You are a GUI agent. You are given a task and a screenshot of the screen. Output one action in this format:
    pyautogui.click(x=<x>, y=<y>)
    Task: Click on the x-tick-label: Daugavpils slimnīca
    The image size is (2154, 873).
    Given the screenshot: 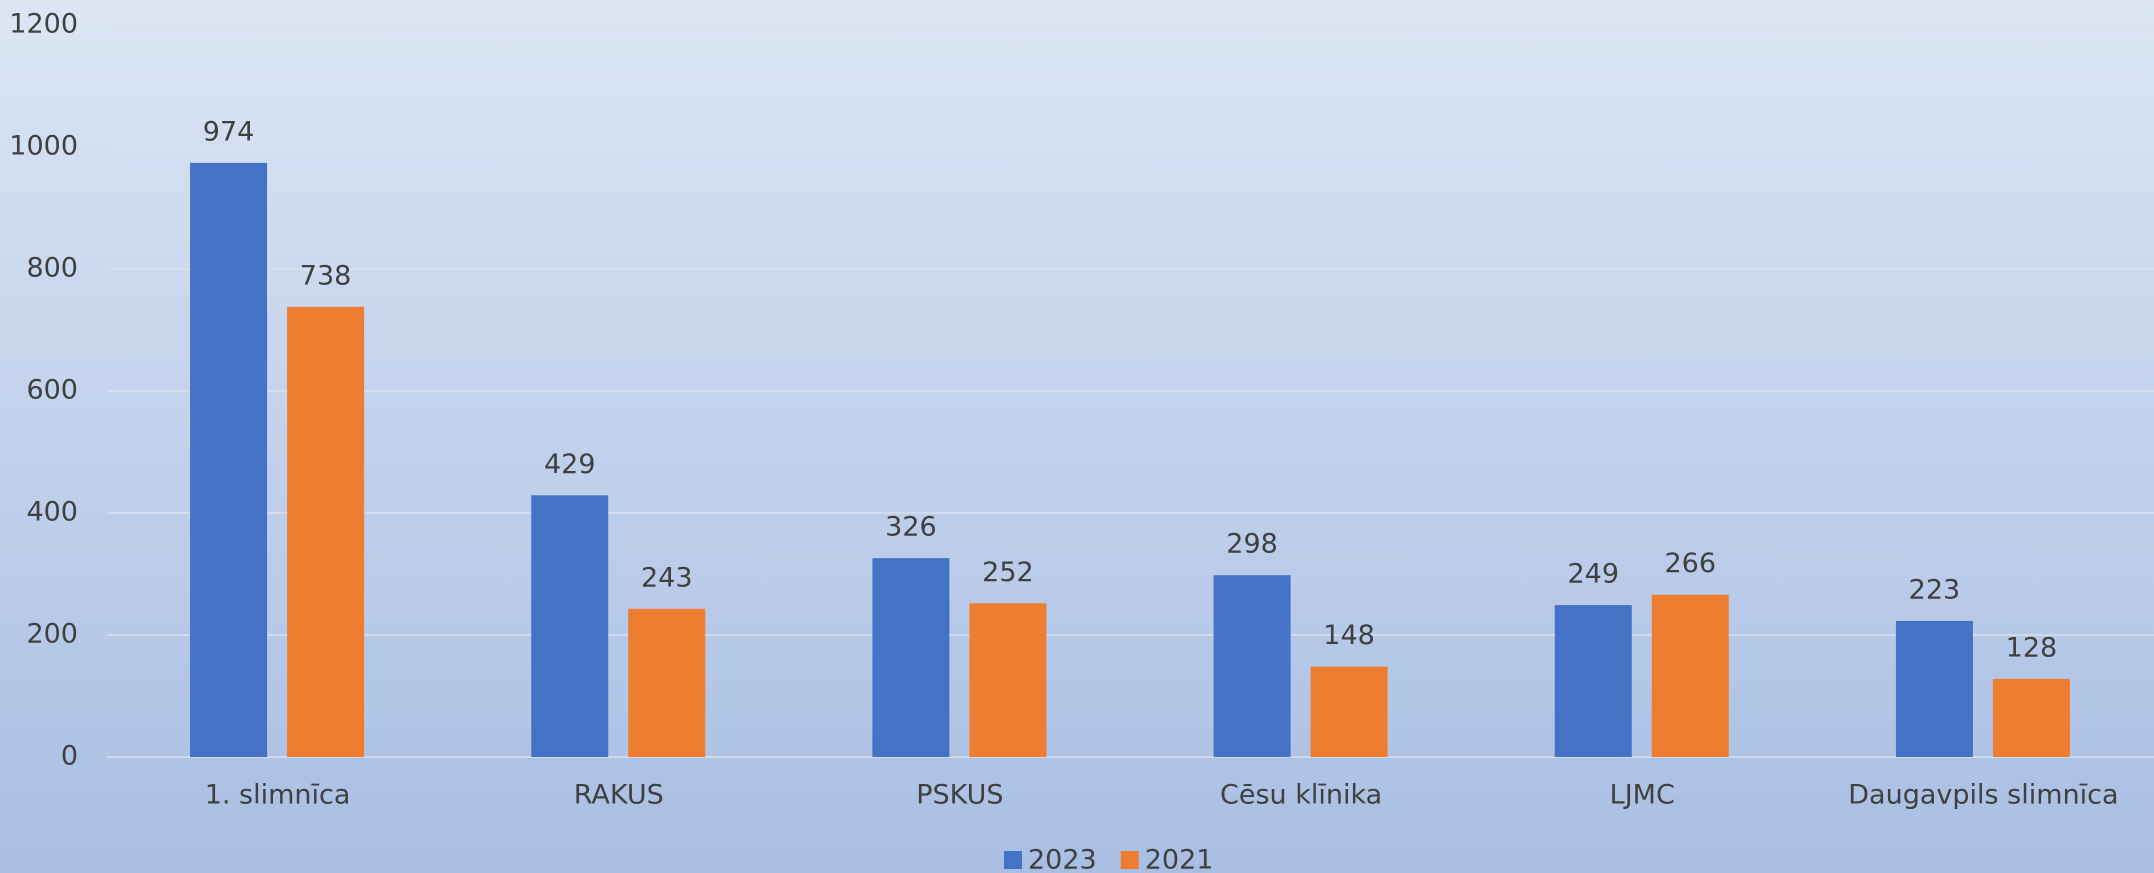 What is the action you would take?
    pyautogui.click(x=1983, y=795)
    